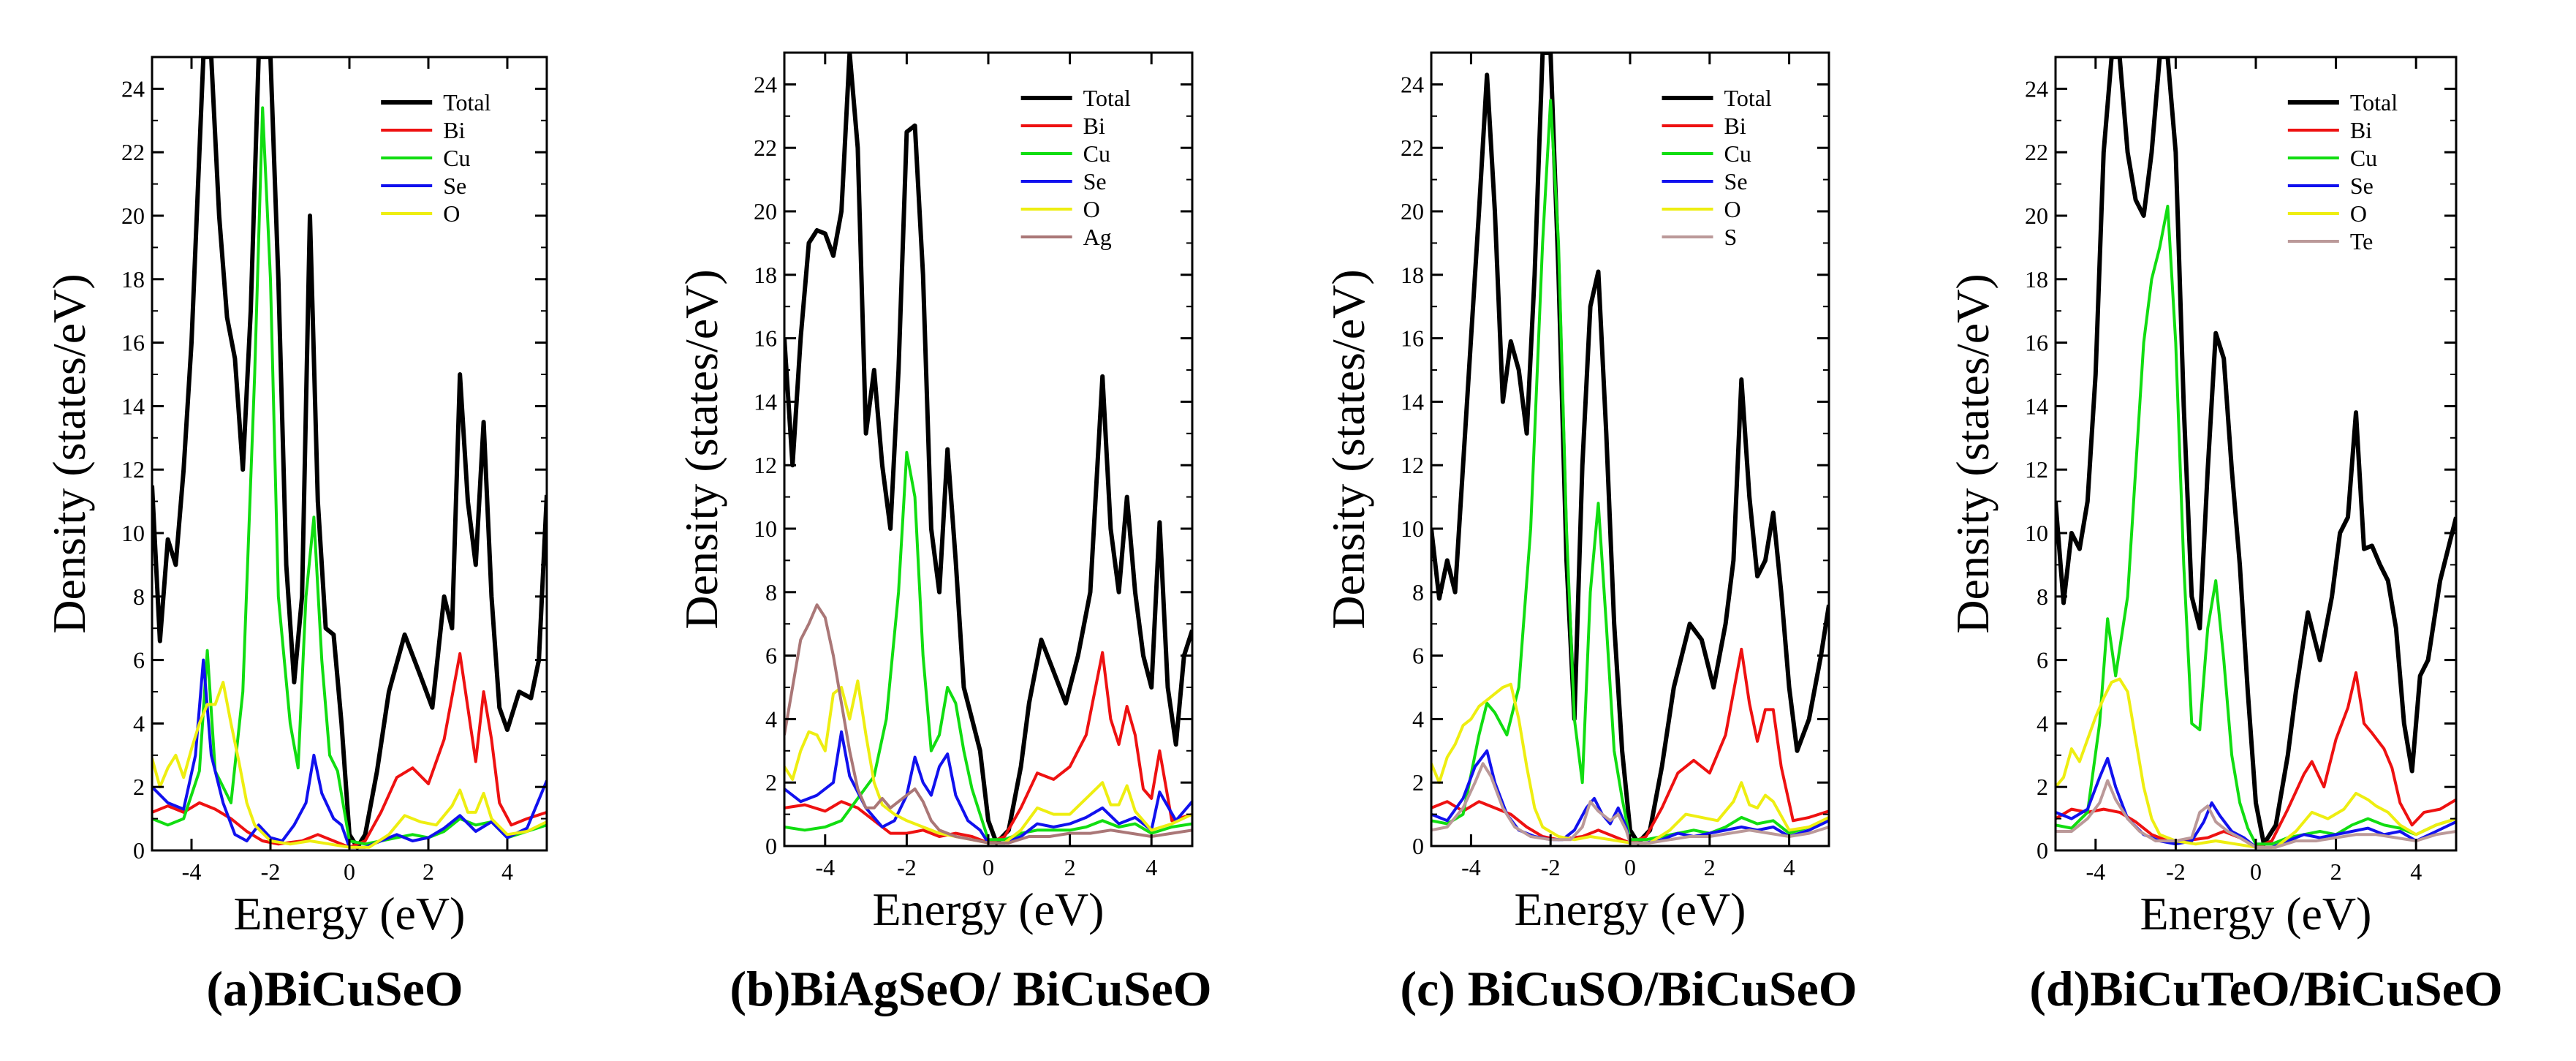 The height and width of the screenshot is (1061, 2576). Describe the element at coordinates (1731, 237) in the screenshot. I see `legend-label-s: S` at that location.